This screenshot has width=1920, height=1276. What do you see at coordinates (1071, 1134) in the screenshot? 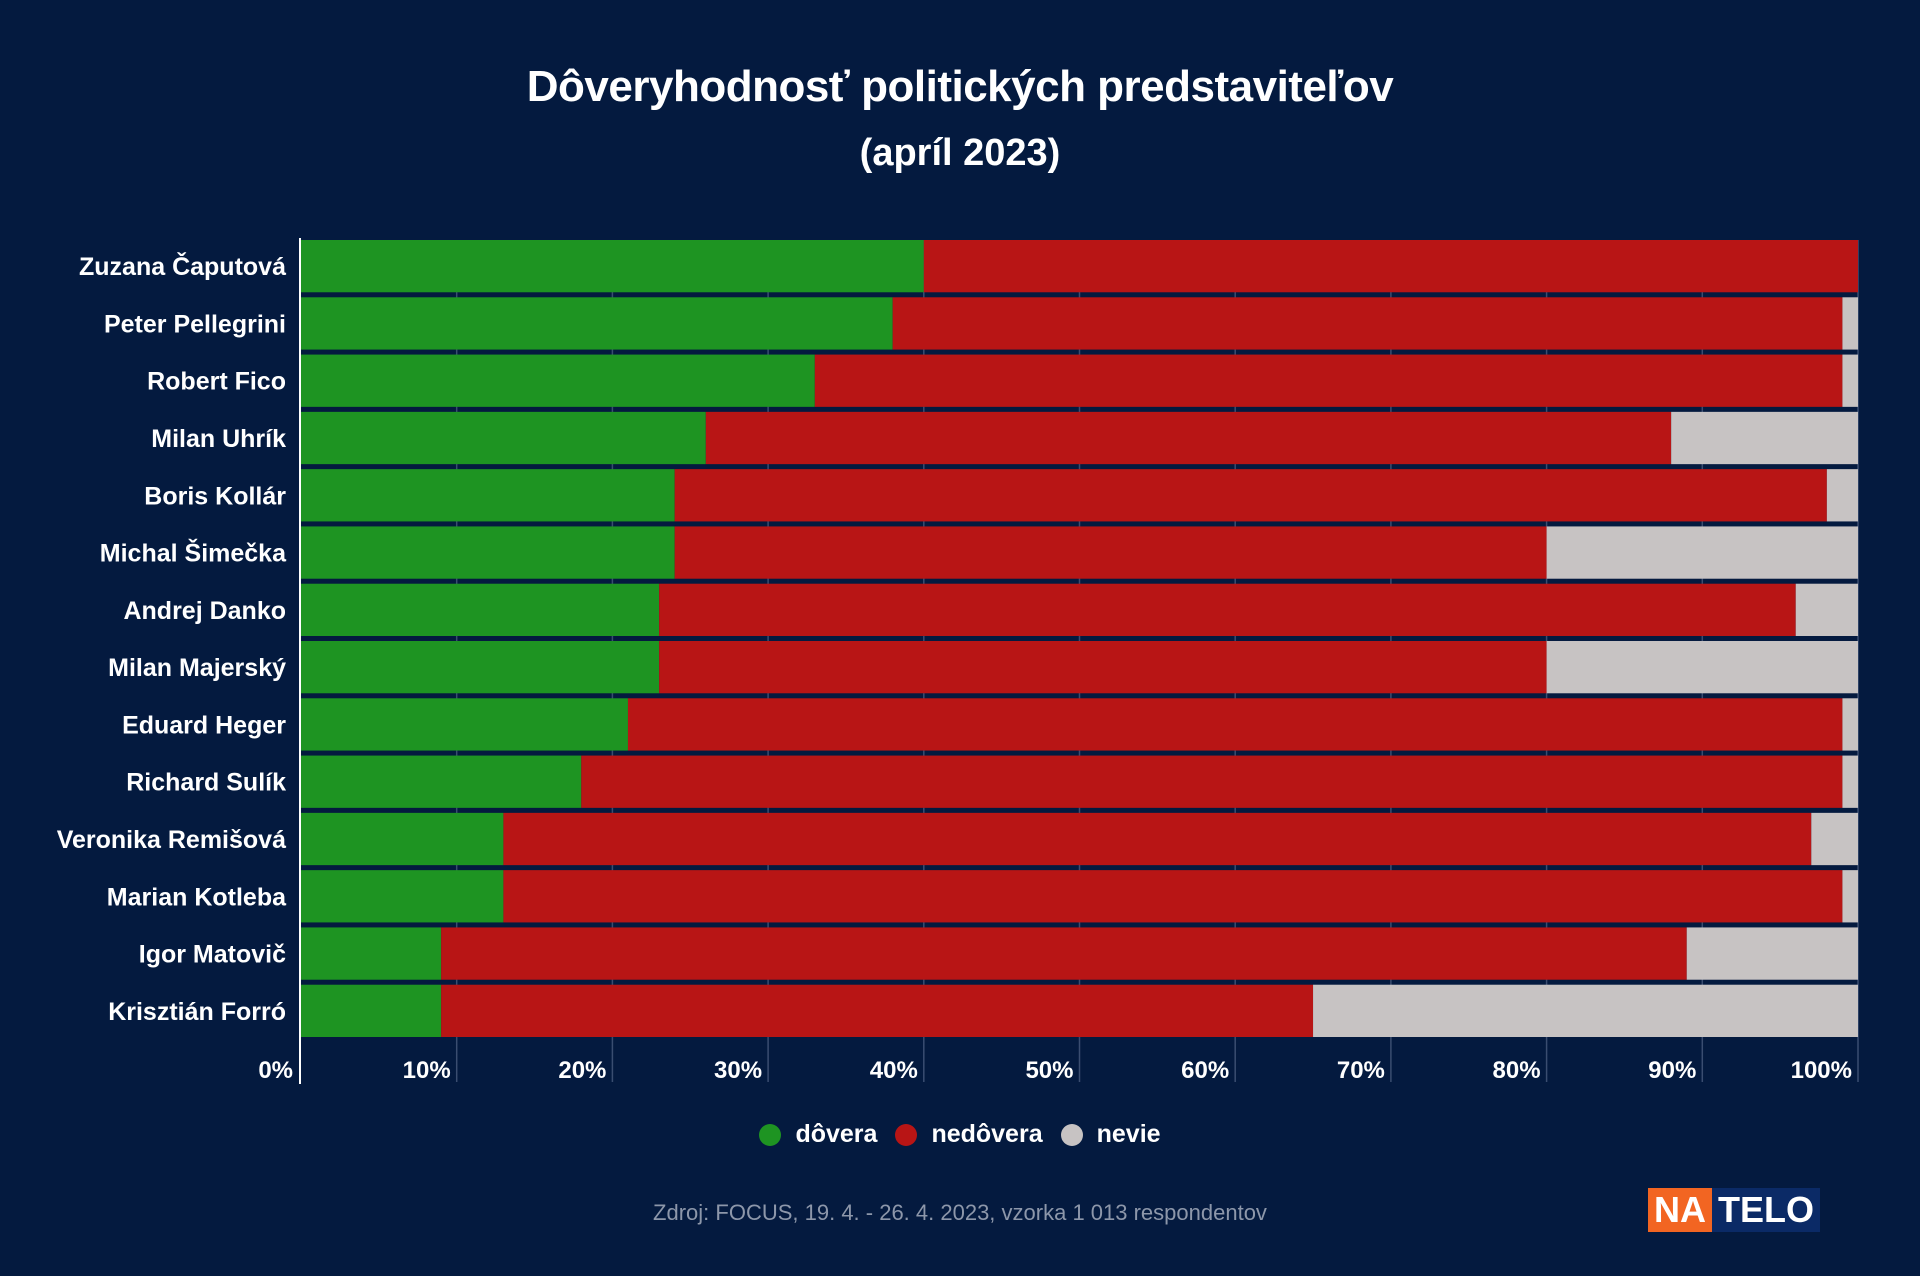
I see `legend-dot-dont-know` at bounding box center [1071, 1134].